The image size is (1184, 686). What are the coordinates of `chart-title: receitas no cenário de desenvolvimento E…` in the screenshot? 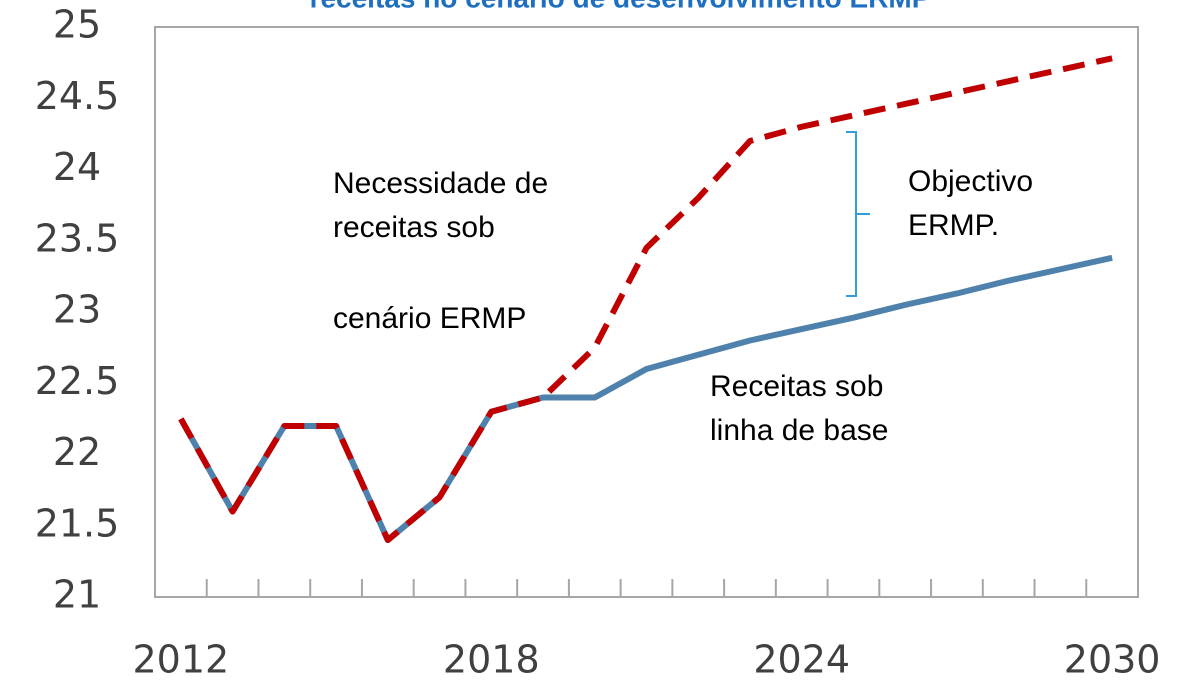 It's located at (620, 6).